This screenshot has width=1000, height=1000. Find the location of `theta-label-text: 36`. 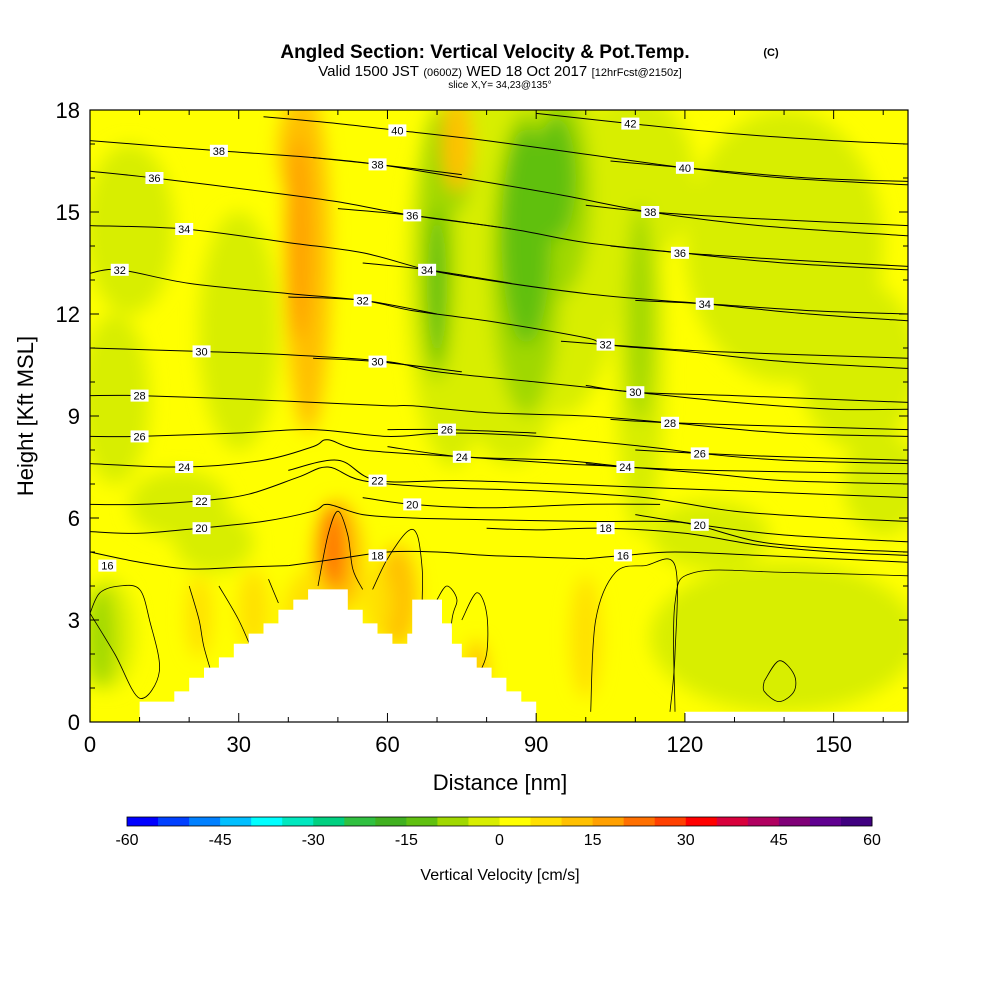

theta-label-text: 36 is located at coordinates (154, 179).